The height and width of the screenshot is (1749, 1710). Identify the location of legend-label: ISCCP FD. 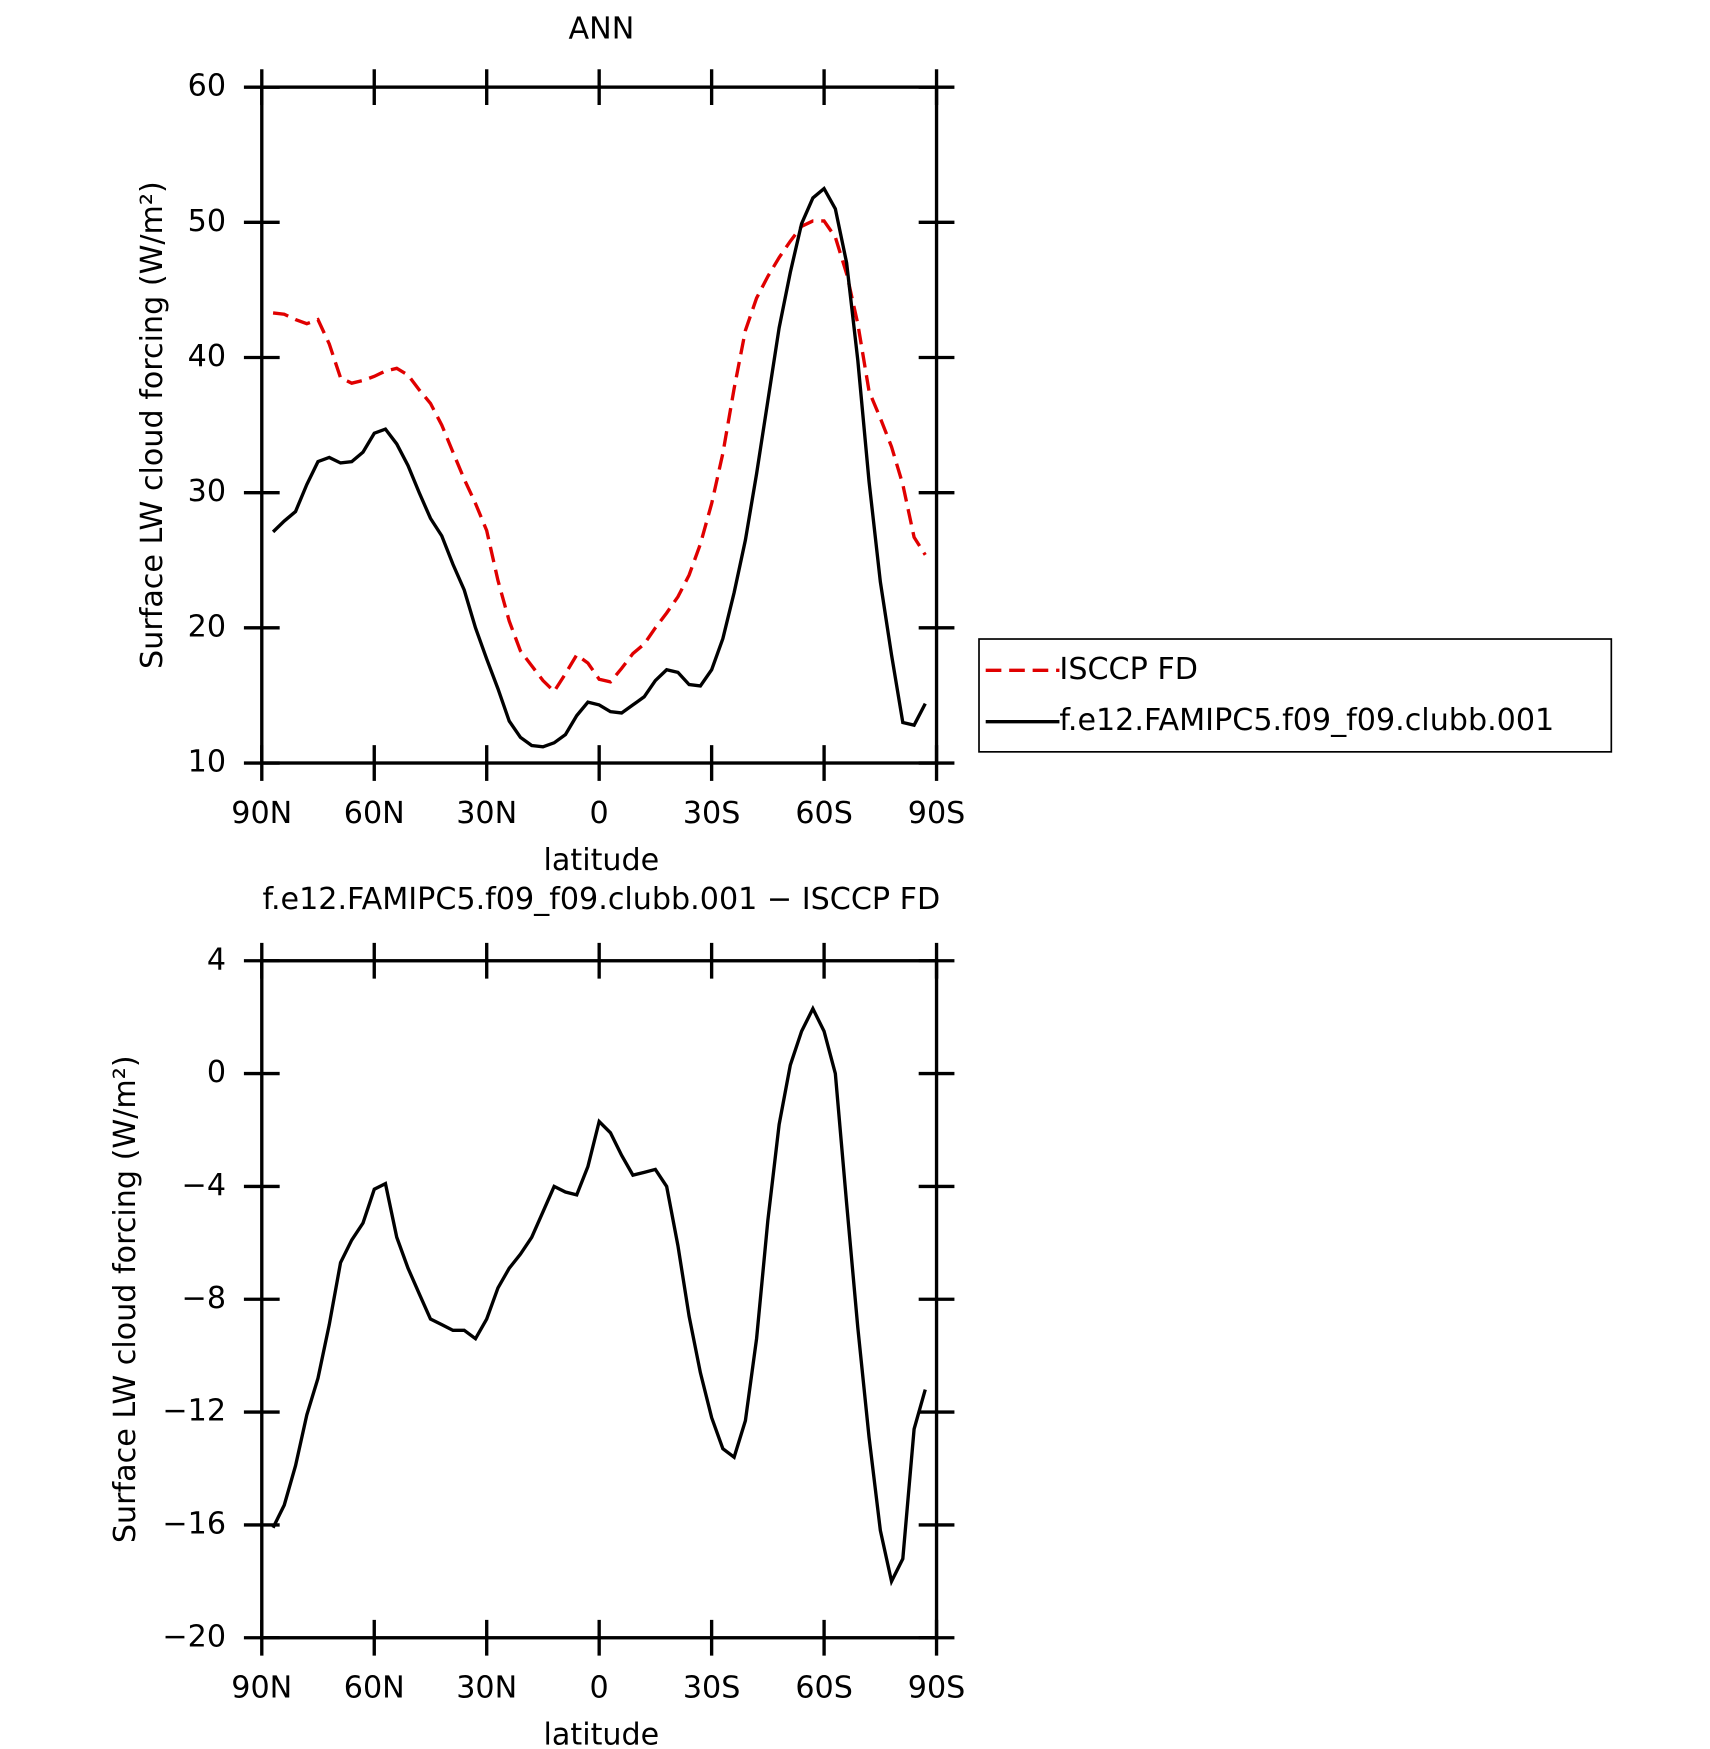
(1128, 669).